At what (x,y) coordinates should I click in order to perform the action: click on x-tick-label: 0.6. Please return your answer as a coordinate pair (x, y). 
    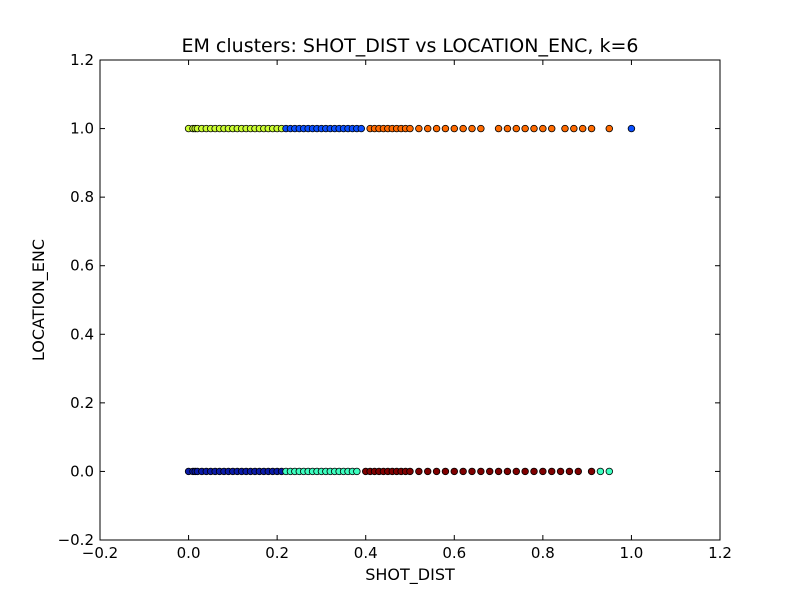
    Looking at the image, I should click on (454, 553).